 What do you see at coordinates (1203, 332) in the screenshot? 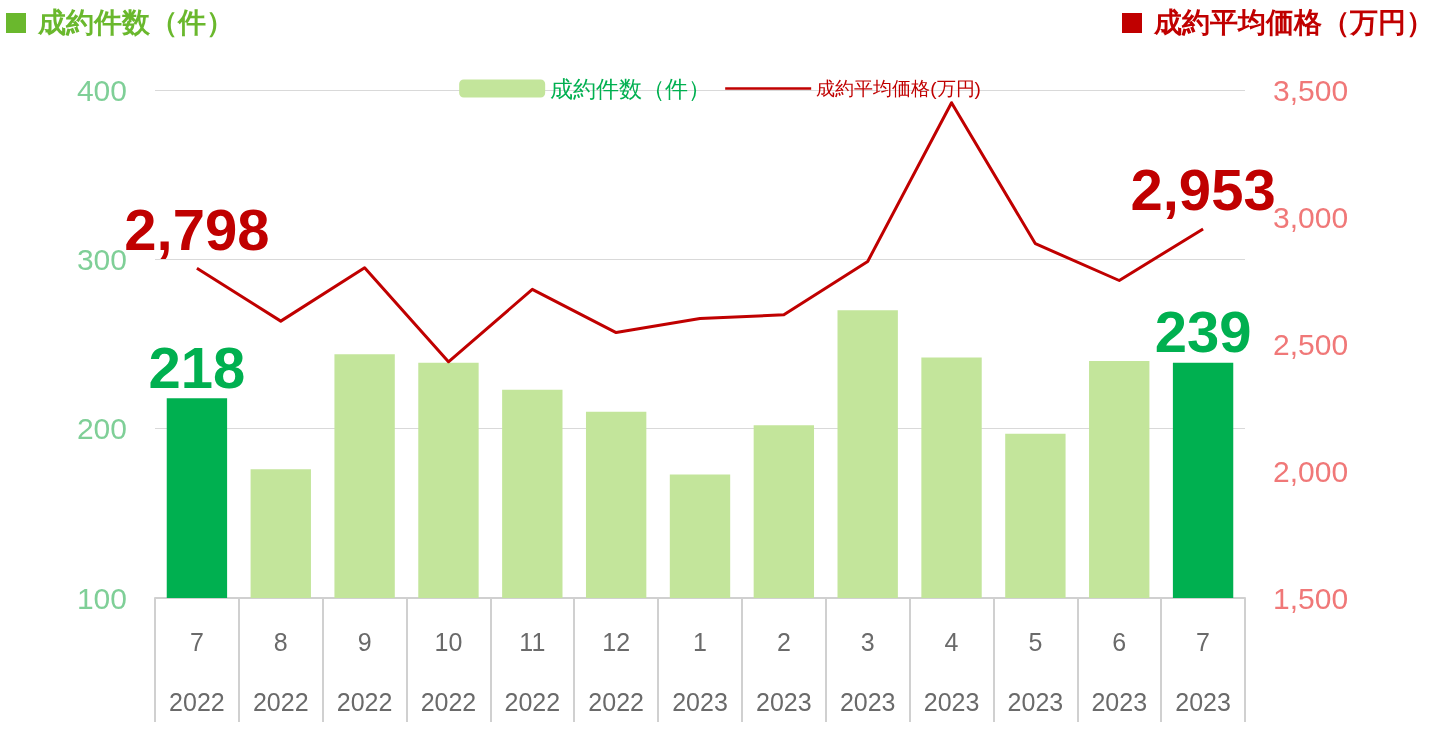
I see `data-label: 239` at bounding box center [1203, 332].